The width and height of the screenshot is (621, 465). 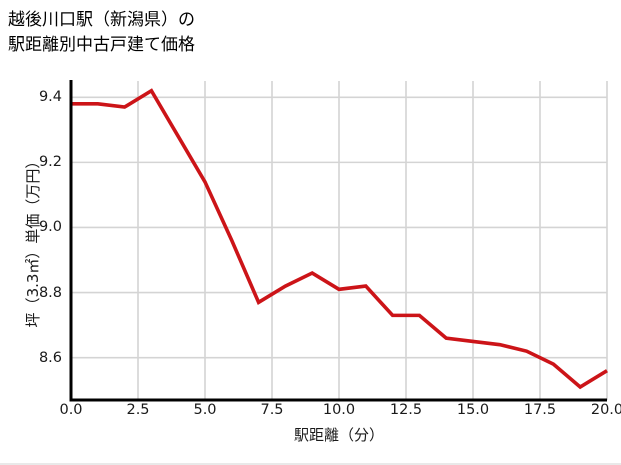 I want to click on y-tick-label: 8.8, so click(x=50, y=292).